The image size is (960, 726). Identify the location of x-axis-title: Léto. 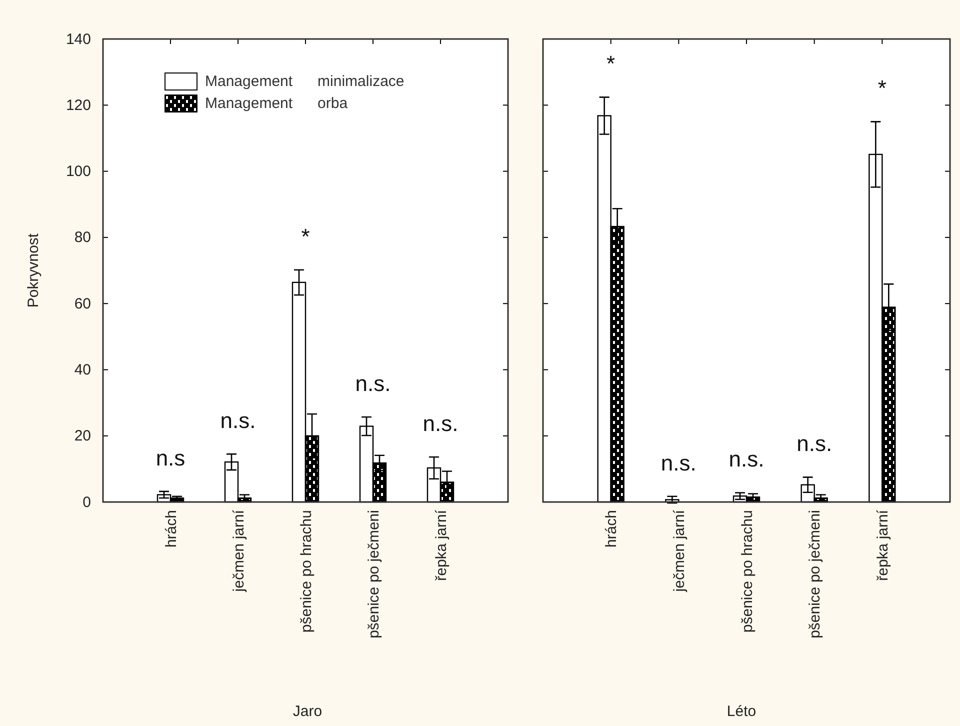
(741, 711).